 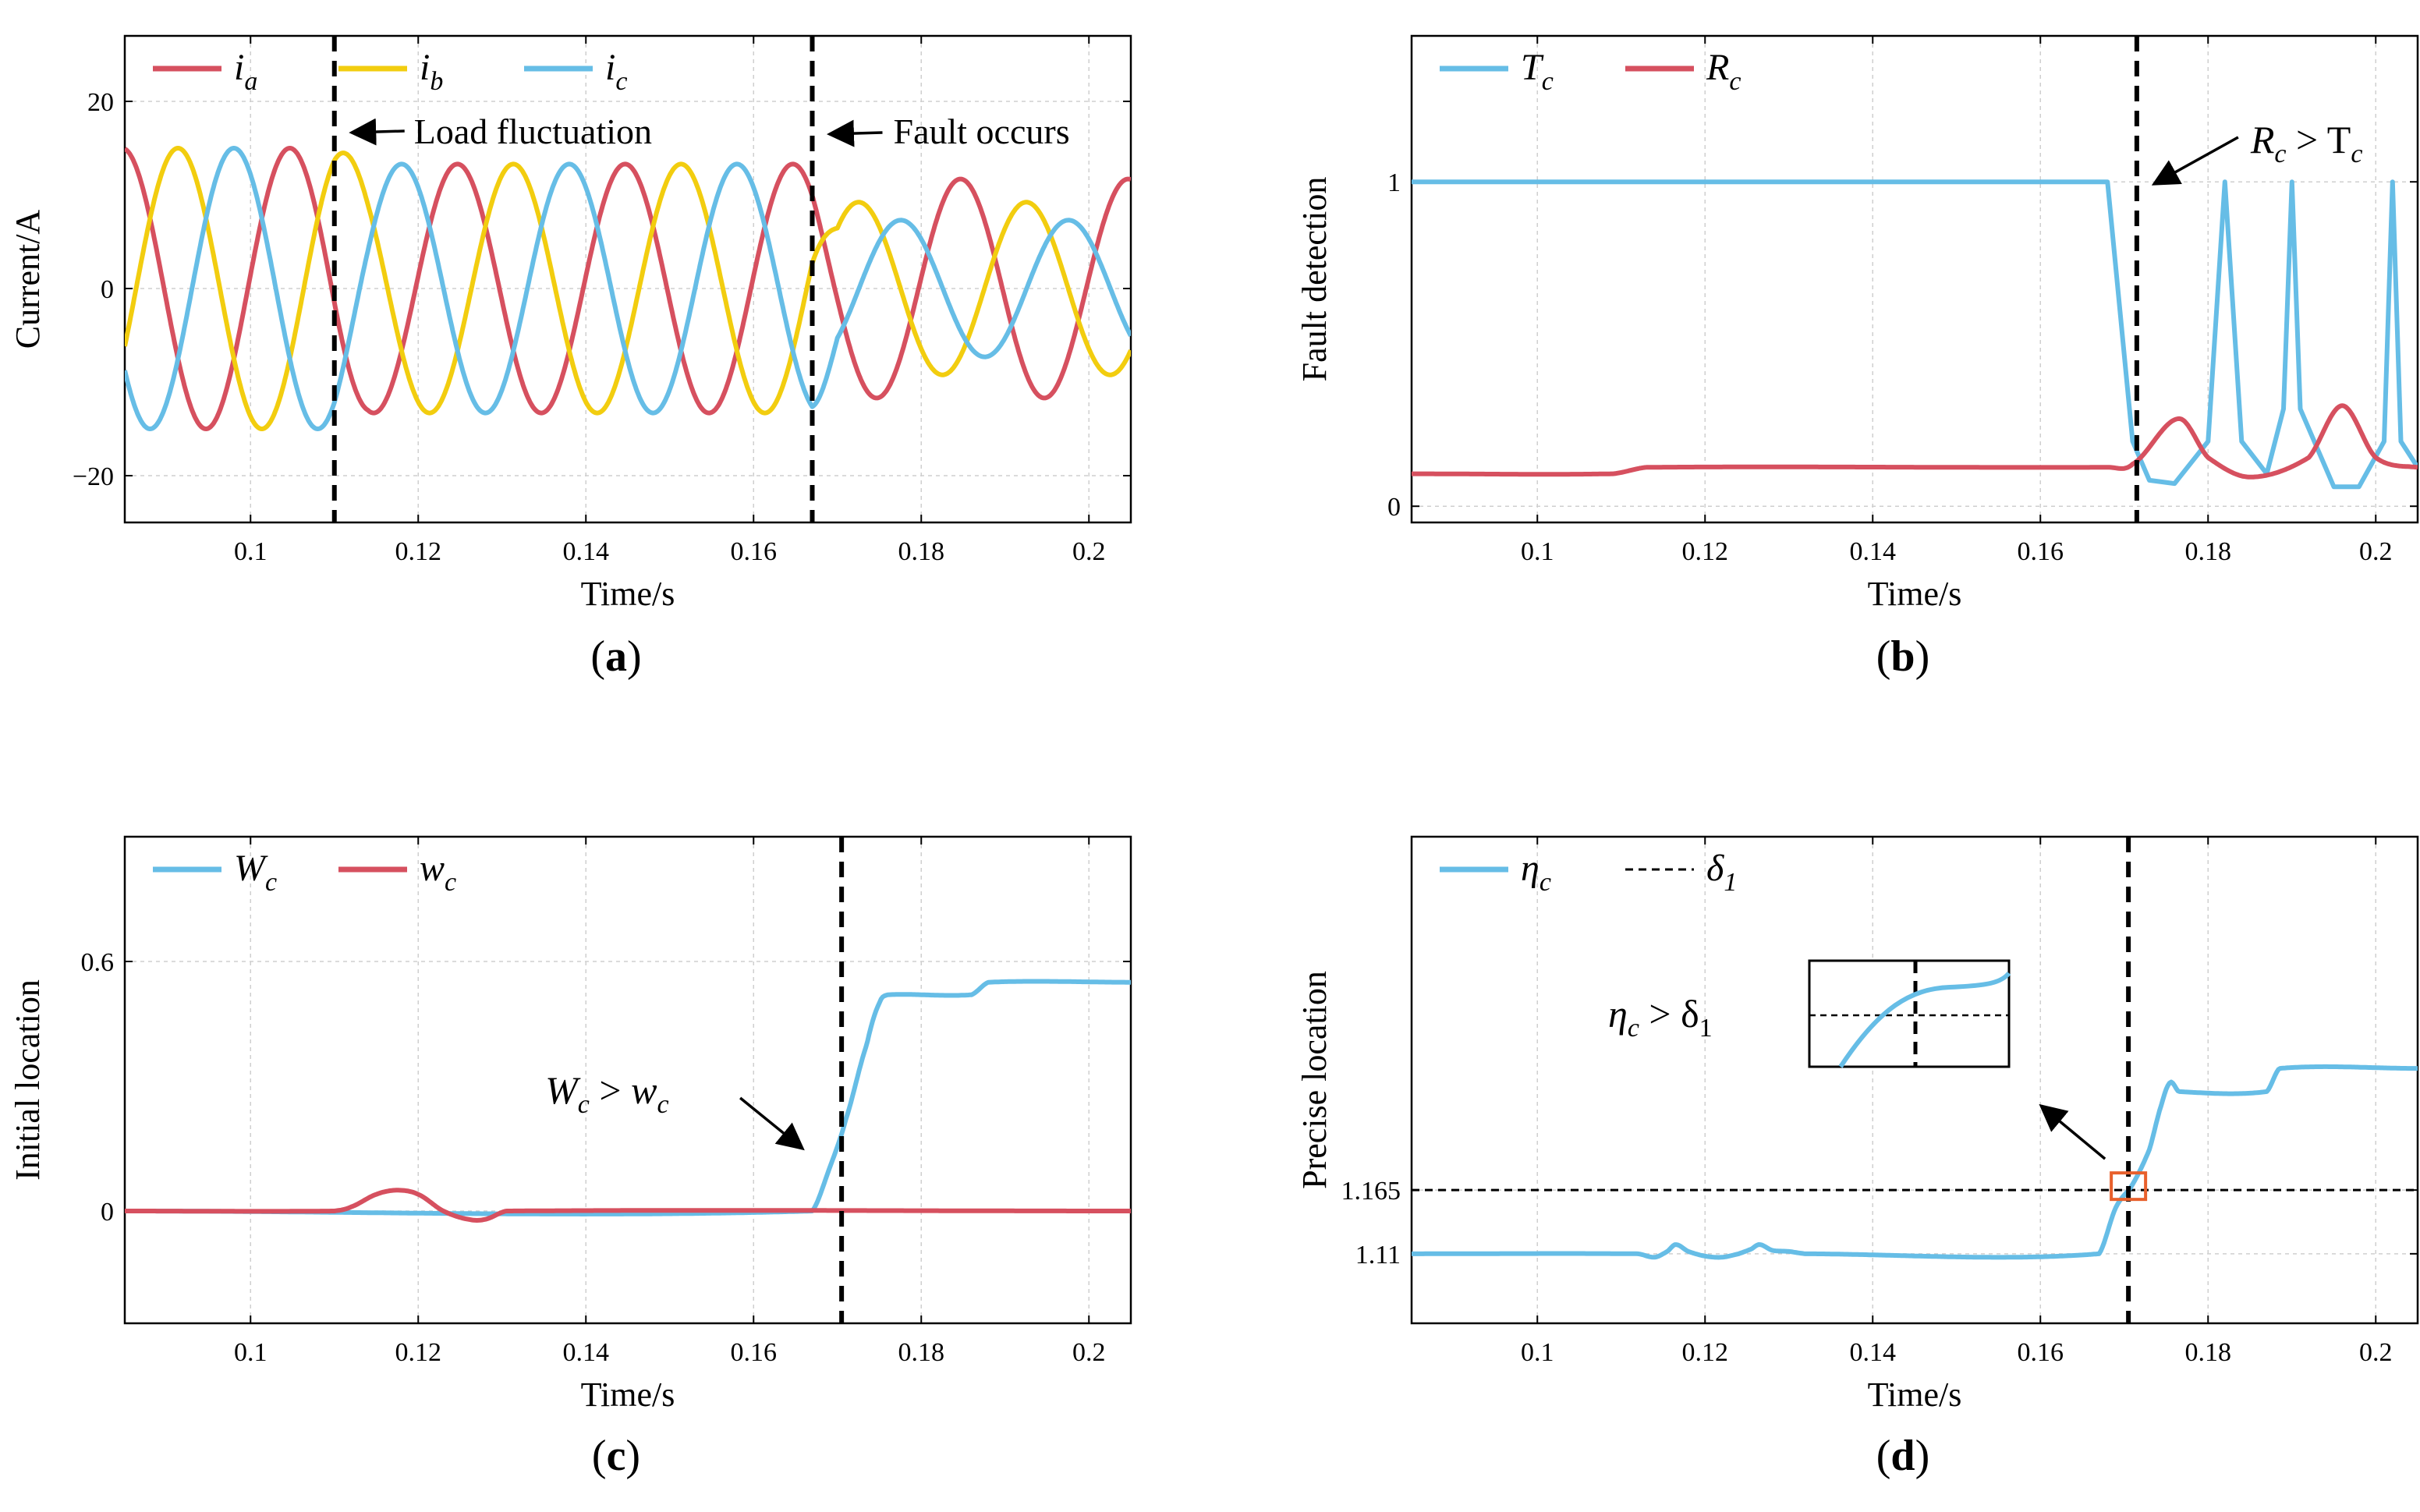 What do you see at coordinates (245, 71) in the screenshot?
I see `legend-label-ia: ia` at bounding box center [245, 71].